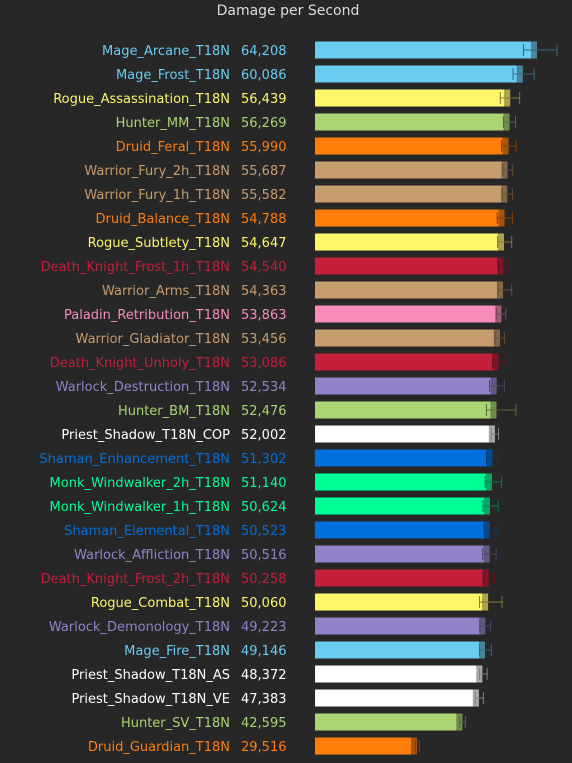 This screenshot has width=572, height=763. What do you see at coordinates (173, 147) in the screenshot?
I see `category-label: Druid_Feral_T18N` at bounding box center [173, 147].